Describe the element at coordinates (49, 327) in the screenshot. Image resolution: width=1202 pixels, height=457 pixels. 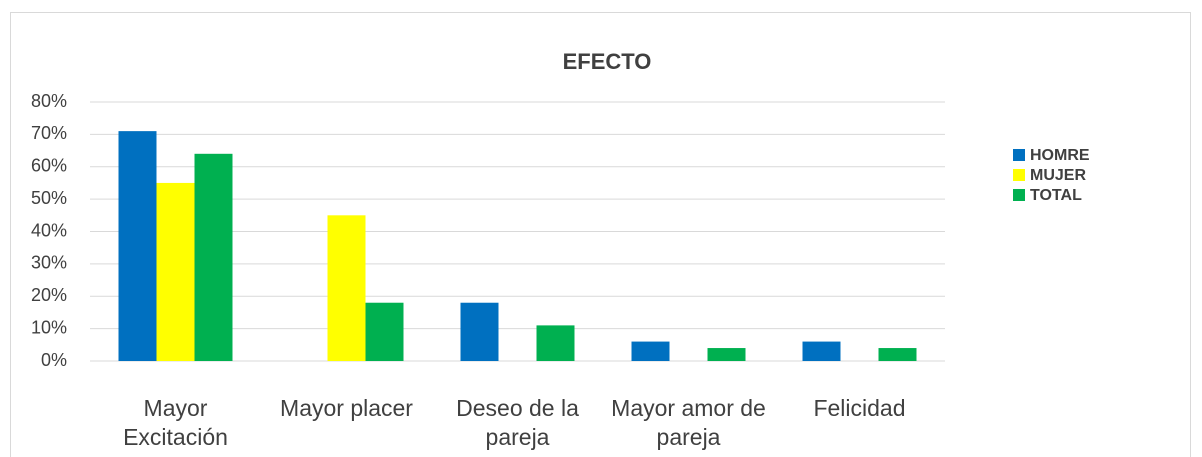
I see `y-tick-label: 10%` at that location.